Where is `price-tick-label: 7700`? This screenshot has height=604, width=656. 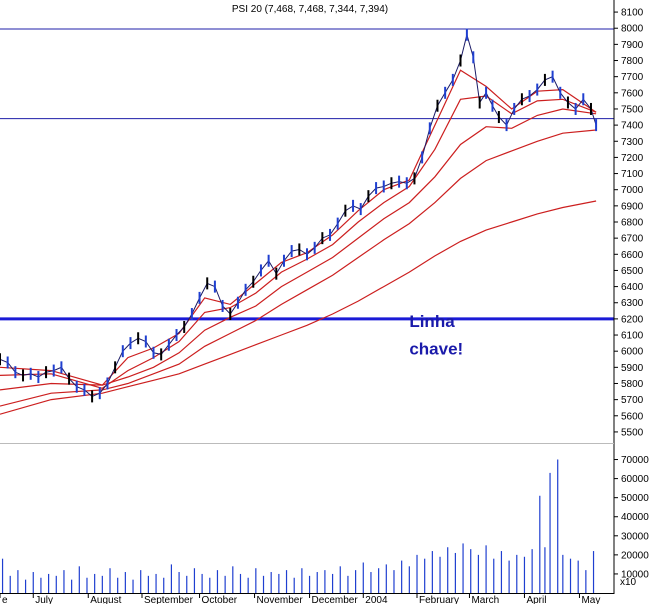 price-tick-label: 7700 is located at coordinates (632, 77).